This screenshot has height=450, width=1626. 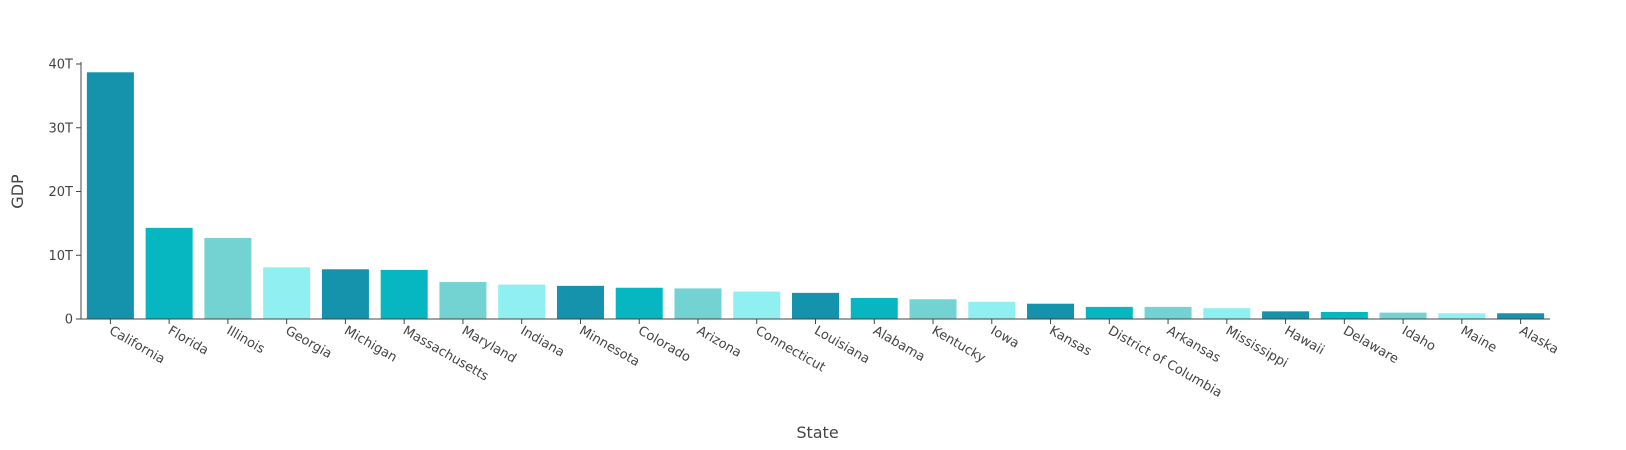 What do you see at coordinates (188, 340) in the screenshot?
I see `x-tick-label: Florida` at bounding box center [188, 340].